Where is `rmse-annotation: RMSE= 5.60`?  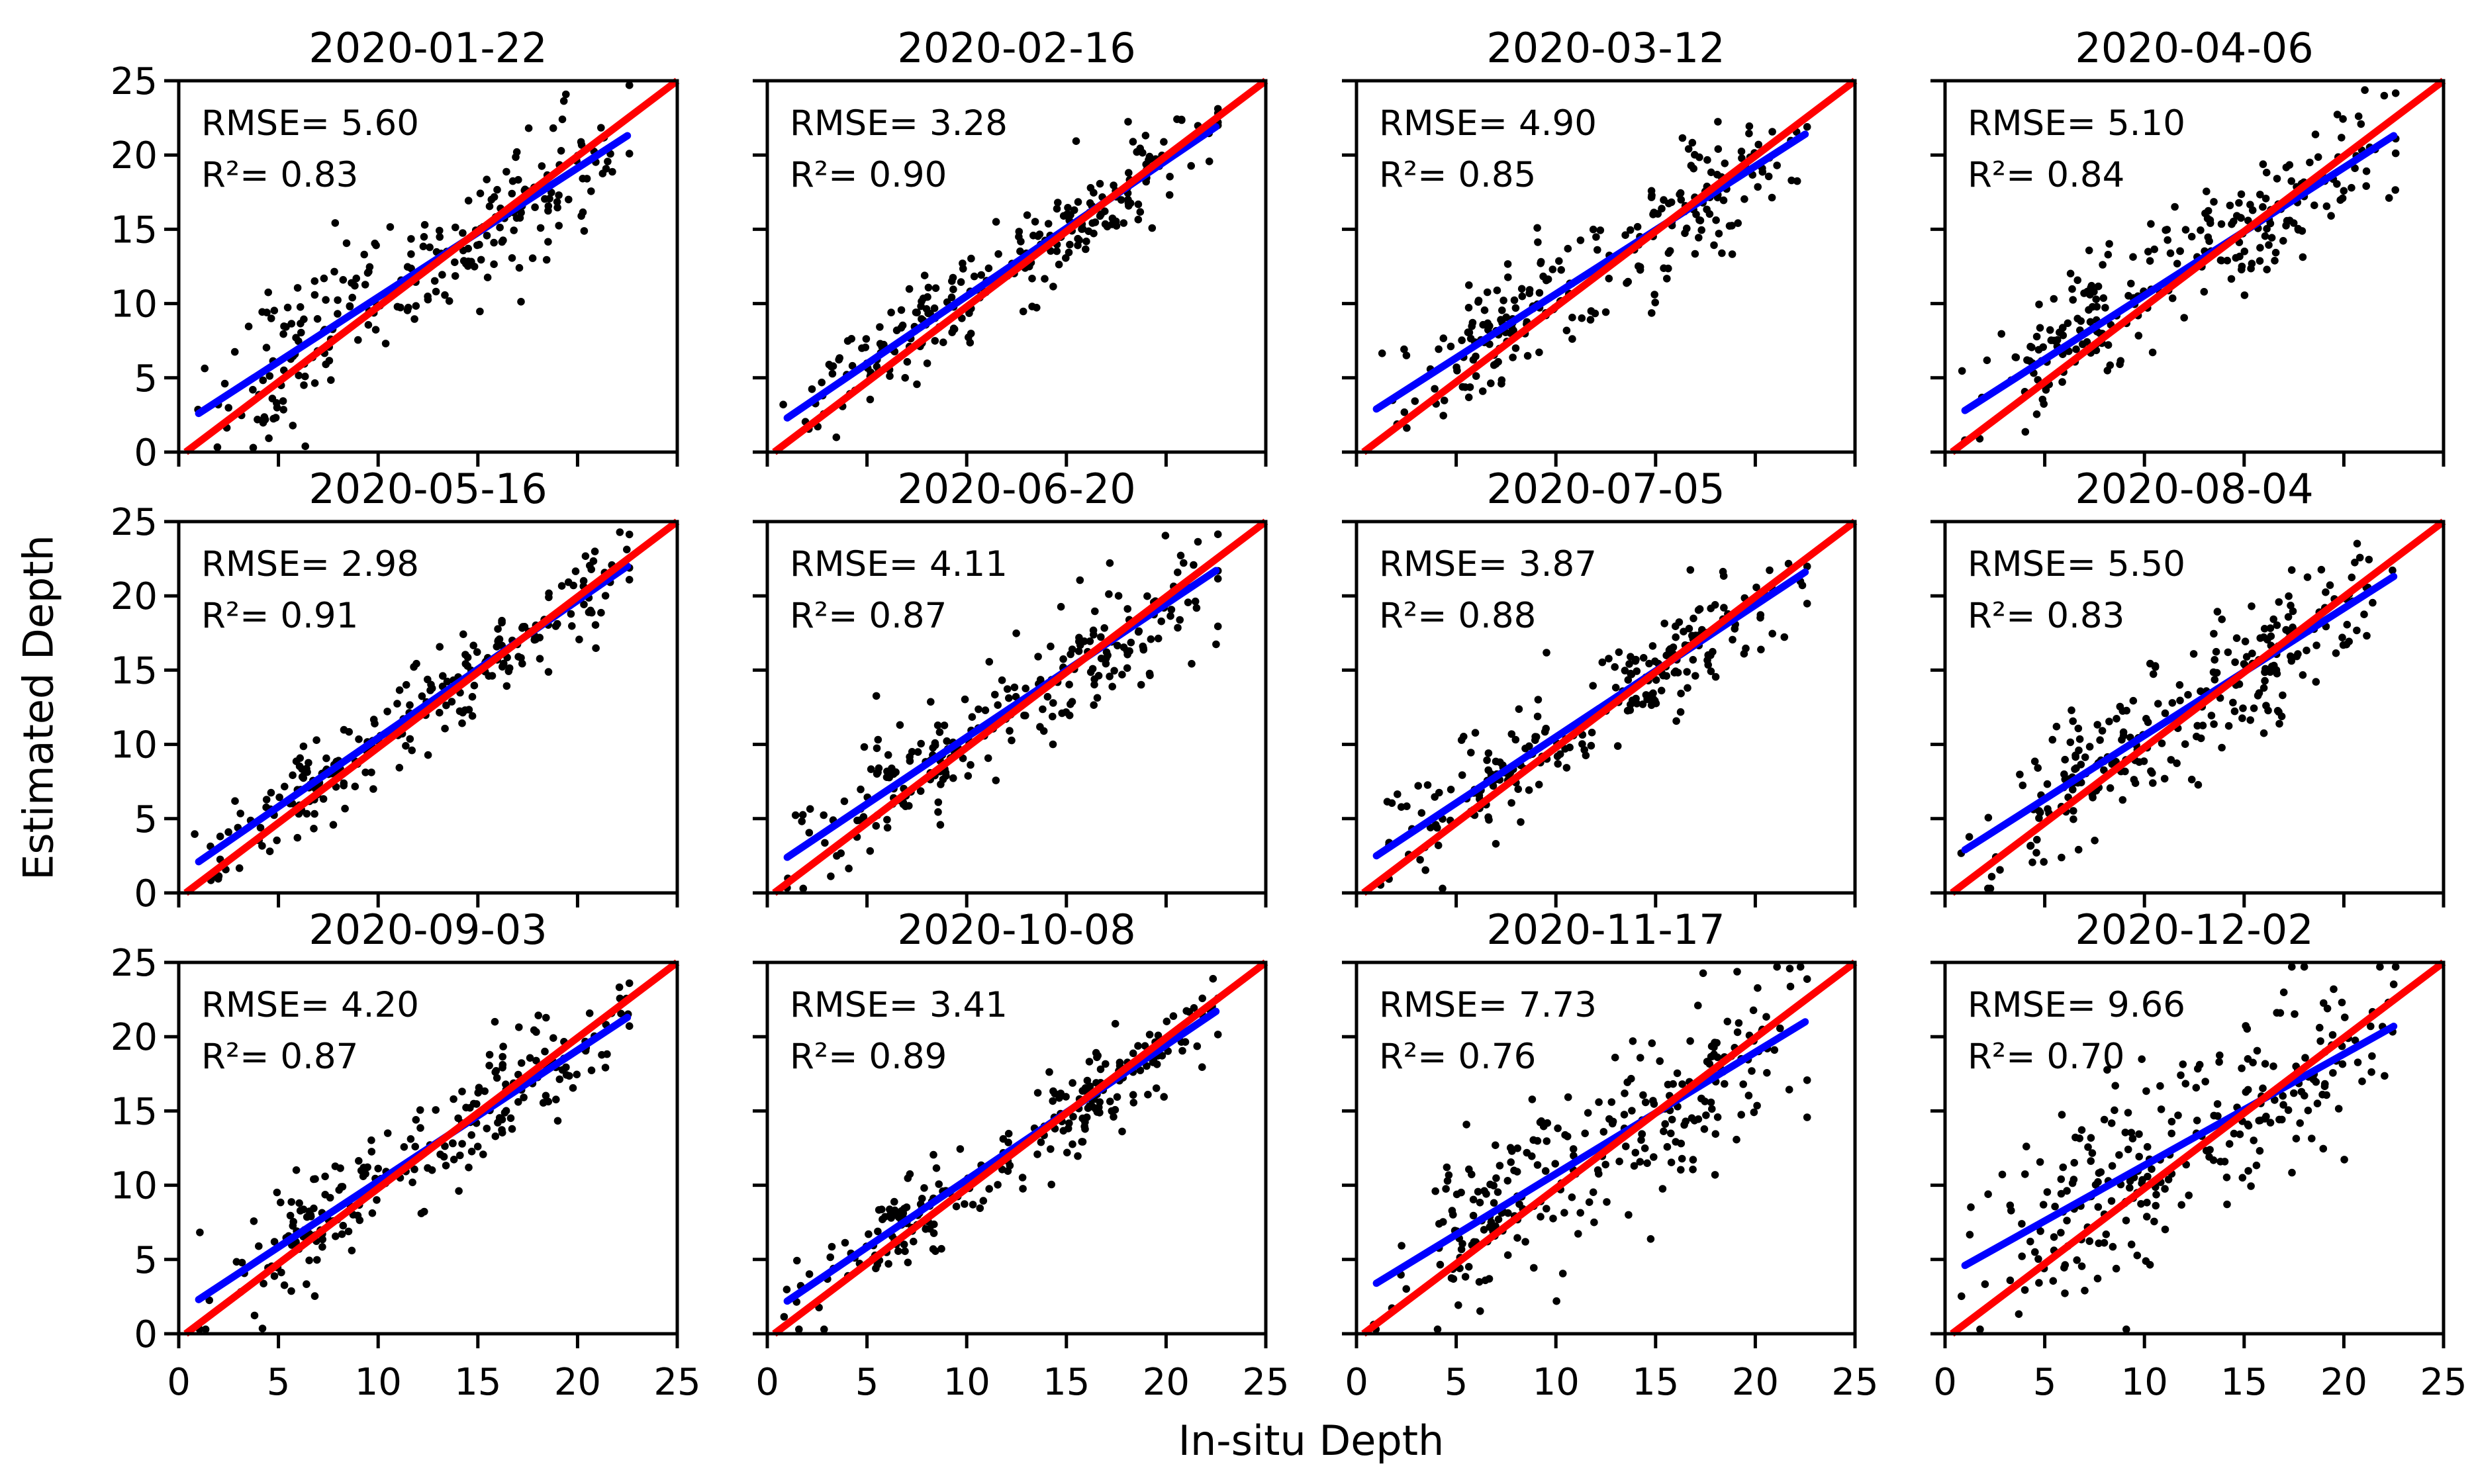
rmse-annotation: RMSE= 5.60 is located at coordinates (310, 124).